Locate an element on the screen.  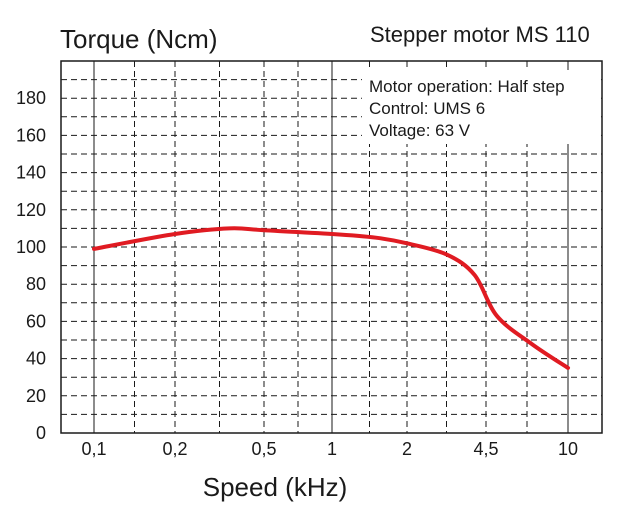
x-tick-label: 1 is located at coordinates (332, 449).